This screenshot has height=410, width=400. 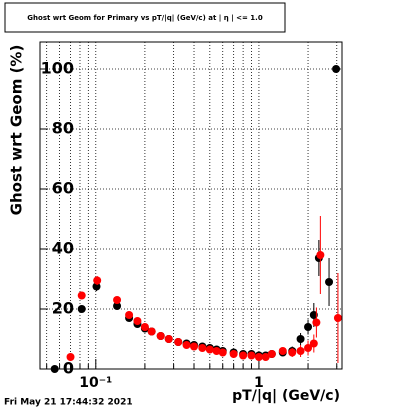 I want to click on y-tick-label: 80, so click(x=63, y=128).